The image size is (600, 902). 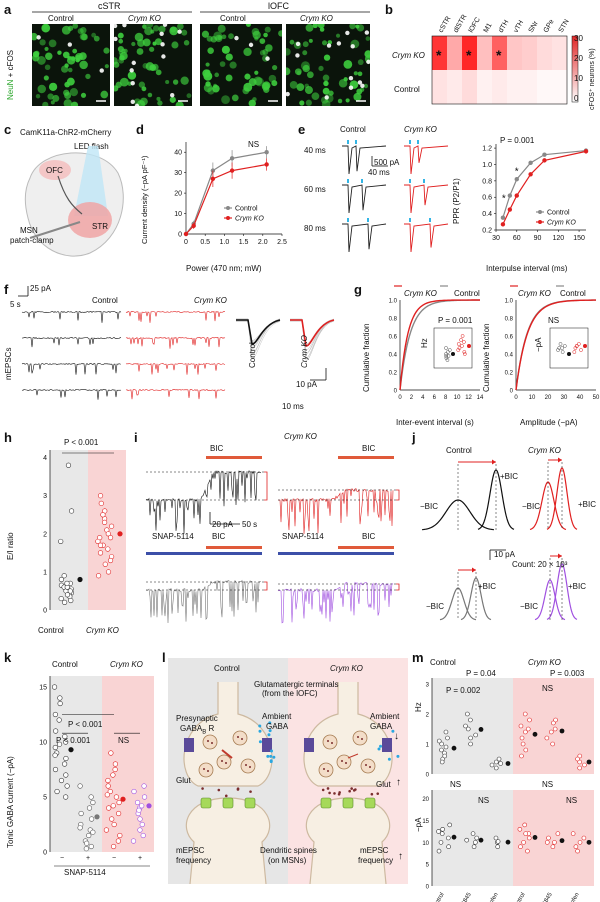 What do you see at coordinates (564, 26) in the screenshot?
I see `heatmap-col-label: STN` at bounding box center [564, 26].